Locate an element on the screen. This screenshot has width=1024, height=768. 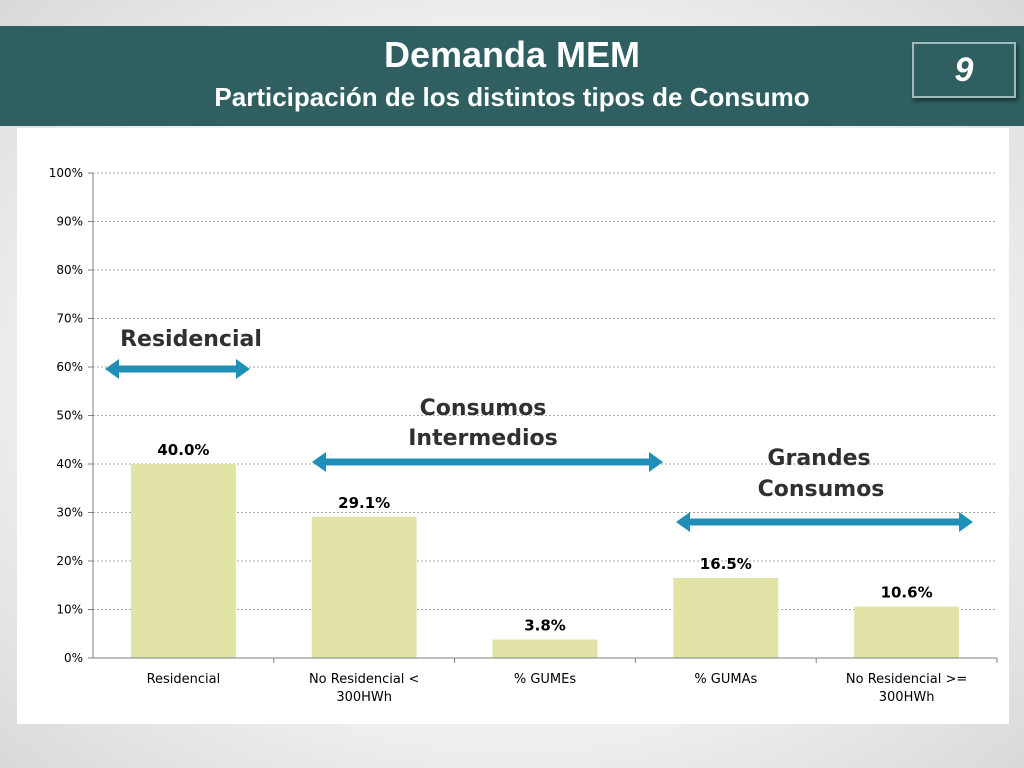
data-label: 40.0% is located at coordinates (183, 450).